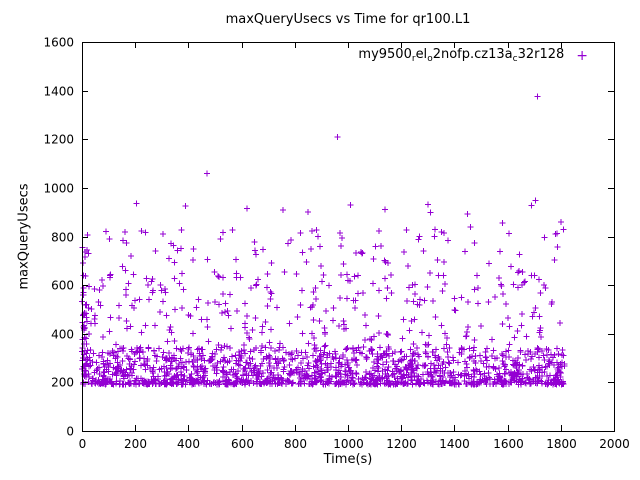 This screenshot has height=480, width=640. Describe the element at coordinates (413, 59) in the screenshot. I see `legend-label-subscript: r` at that location.